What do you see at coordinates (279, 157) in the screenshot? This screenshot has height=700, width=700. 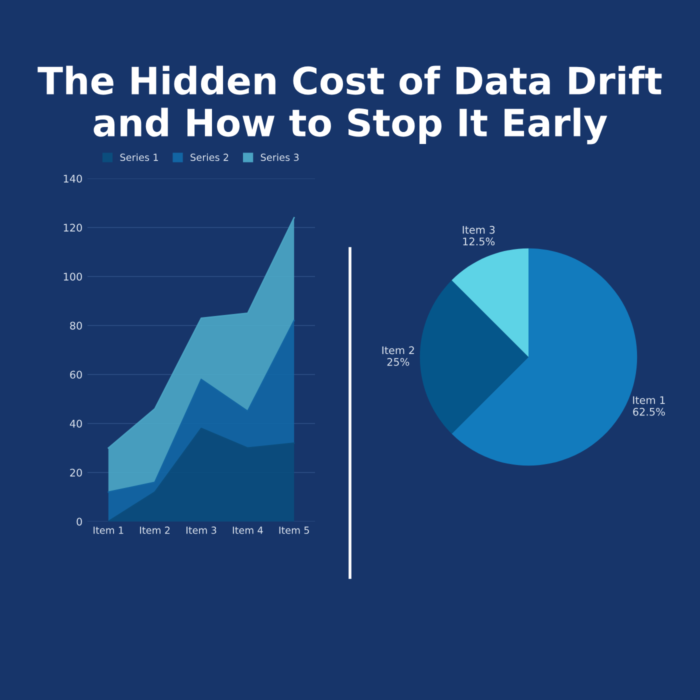 I see `legend-label: Series 3` at bounding box center [279, 157].